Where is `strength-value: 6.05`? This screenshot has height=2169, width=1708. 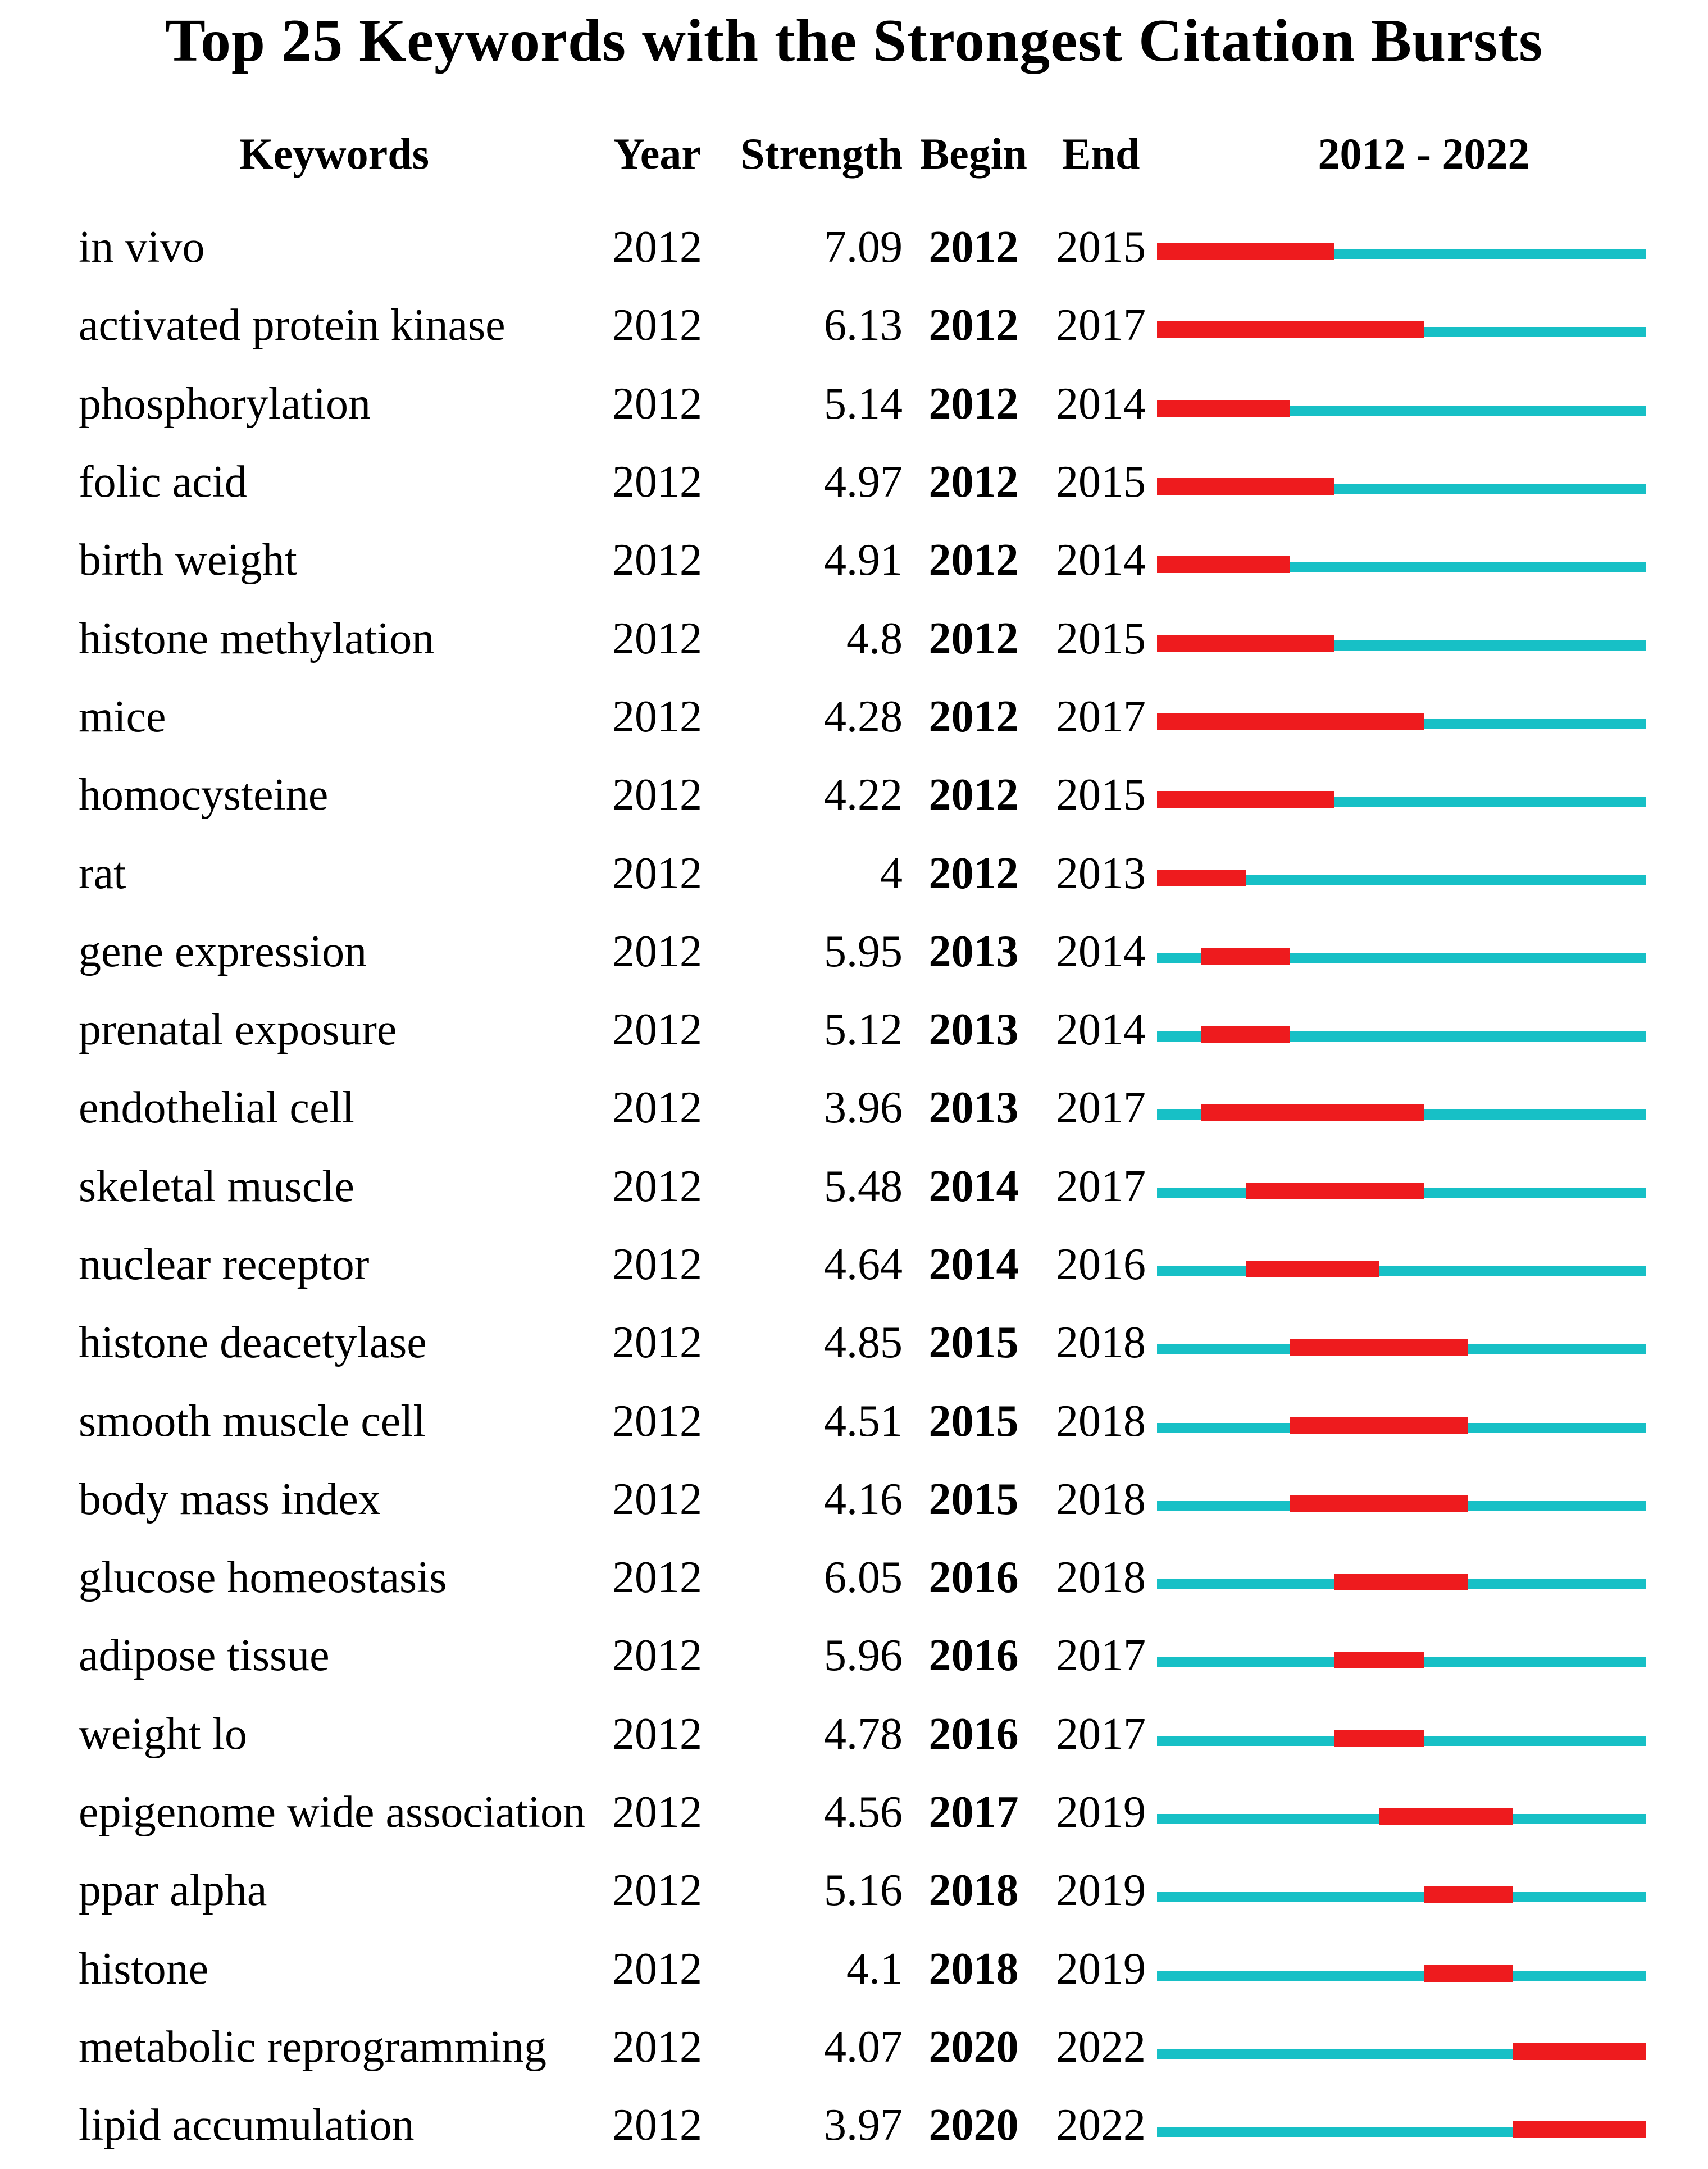
strength-value: 6.05 is located at coordinates (863, 1578).